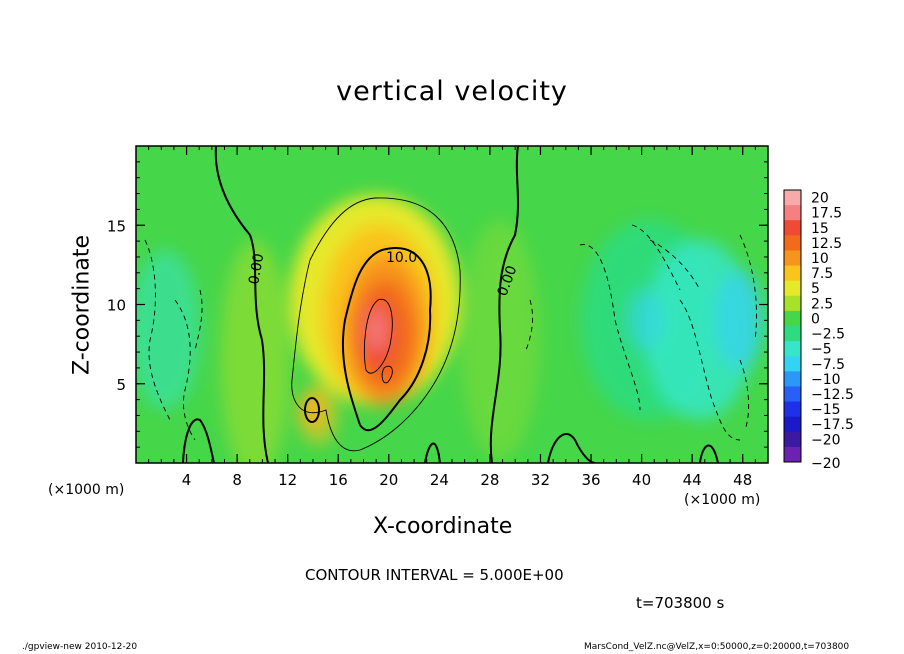 Image resolution: width=904 pixels, height=654 pixels. I want to click on x-tick-label: 4, so click(187, 480).